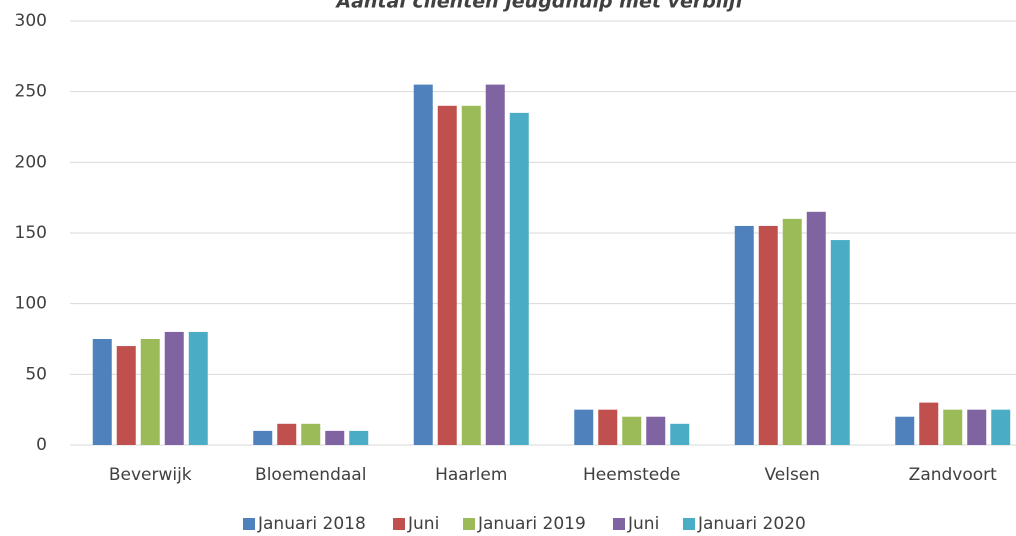 The image size is (1016, 536). Describe the element at coordinates (311, 524) in the screenshot. I see `legend-label: Januari 2018` at that location.